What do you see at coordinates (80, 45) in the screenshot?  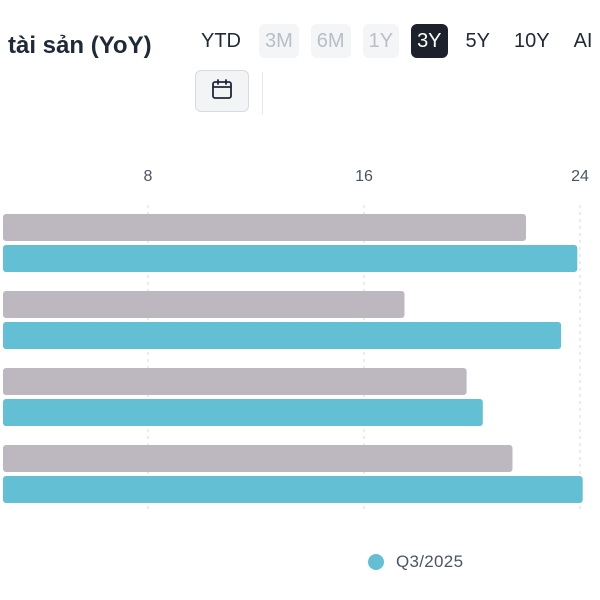 I see `chart-title: tài sản (YoY)` at bounding box center [80, 45].